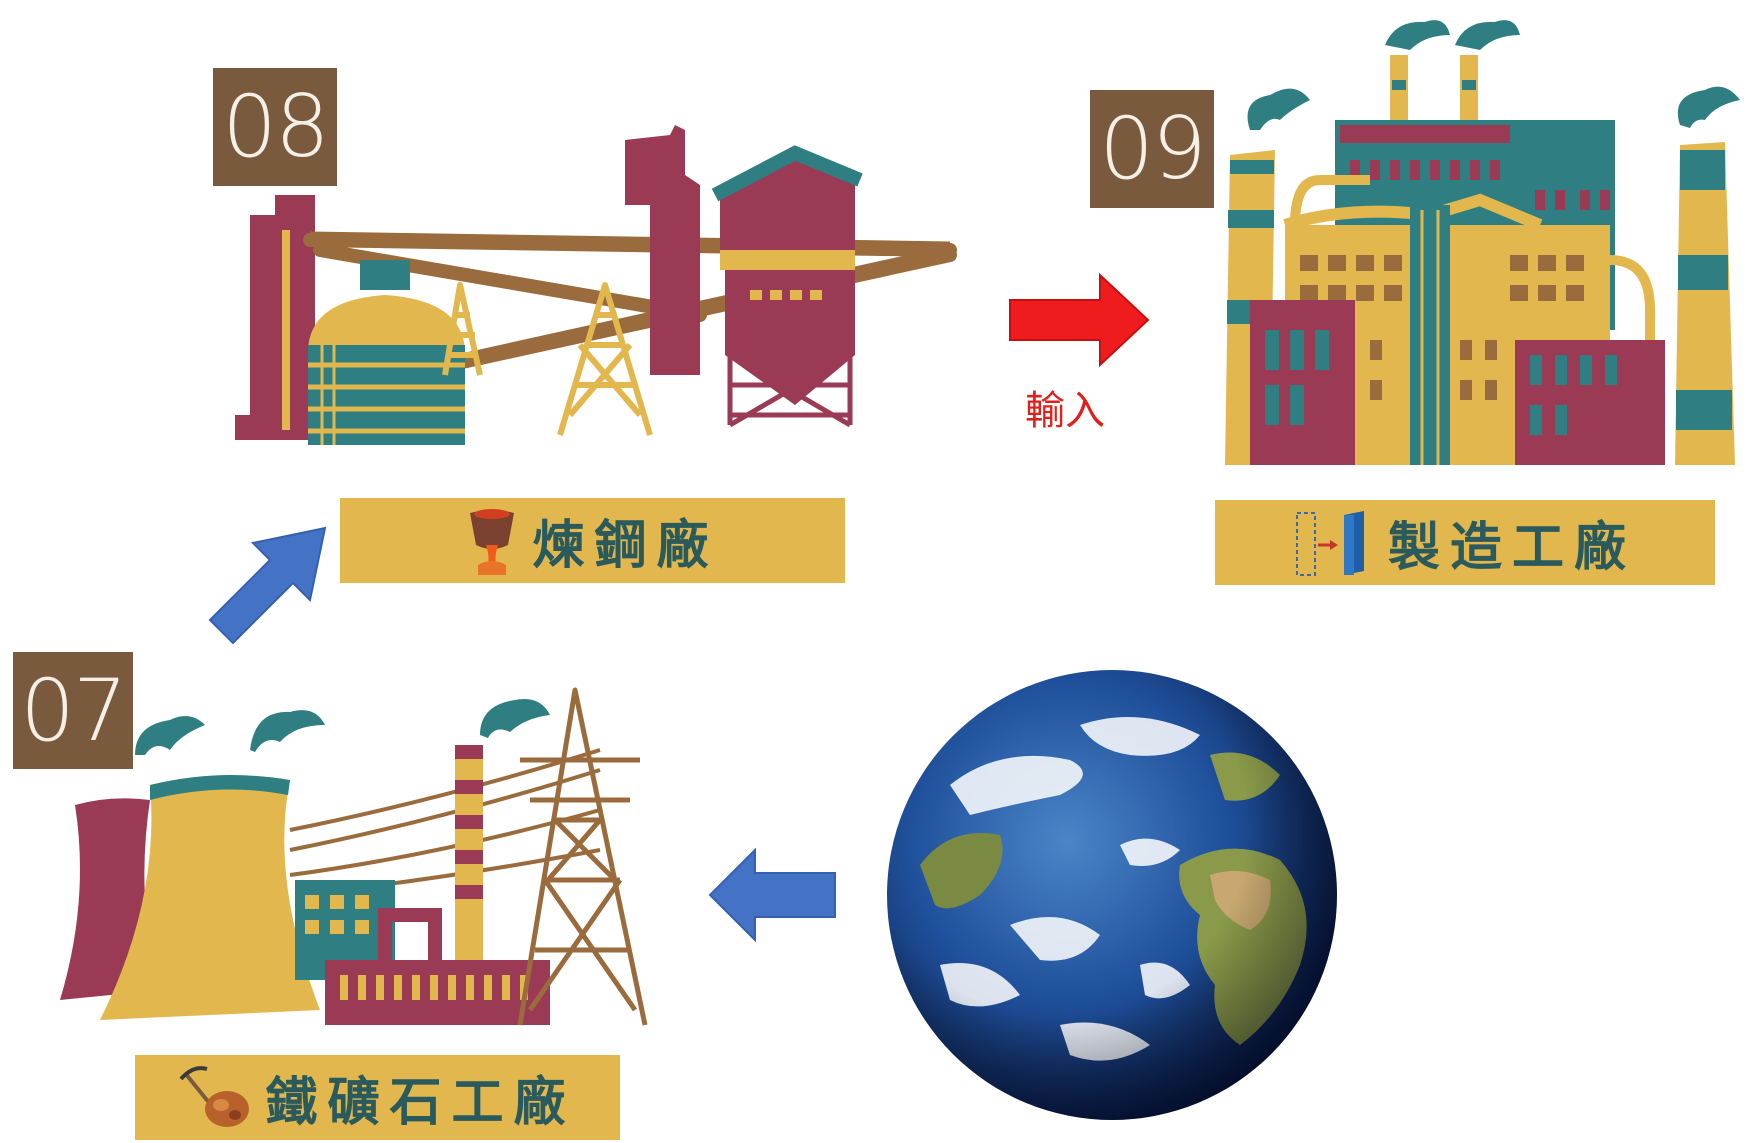 Image resolution: width=1760 pixels, height=1143 pixels. What do you see at coordinates (1152, 149) in the screenshot?
I see `stage-number-09: 09` at bounding box center [1152, 149].